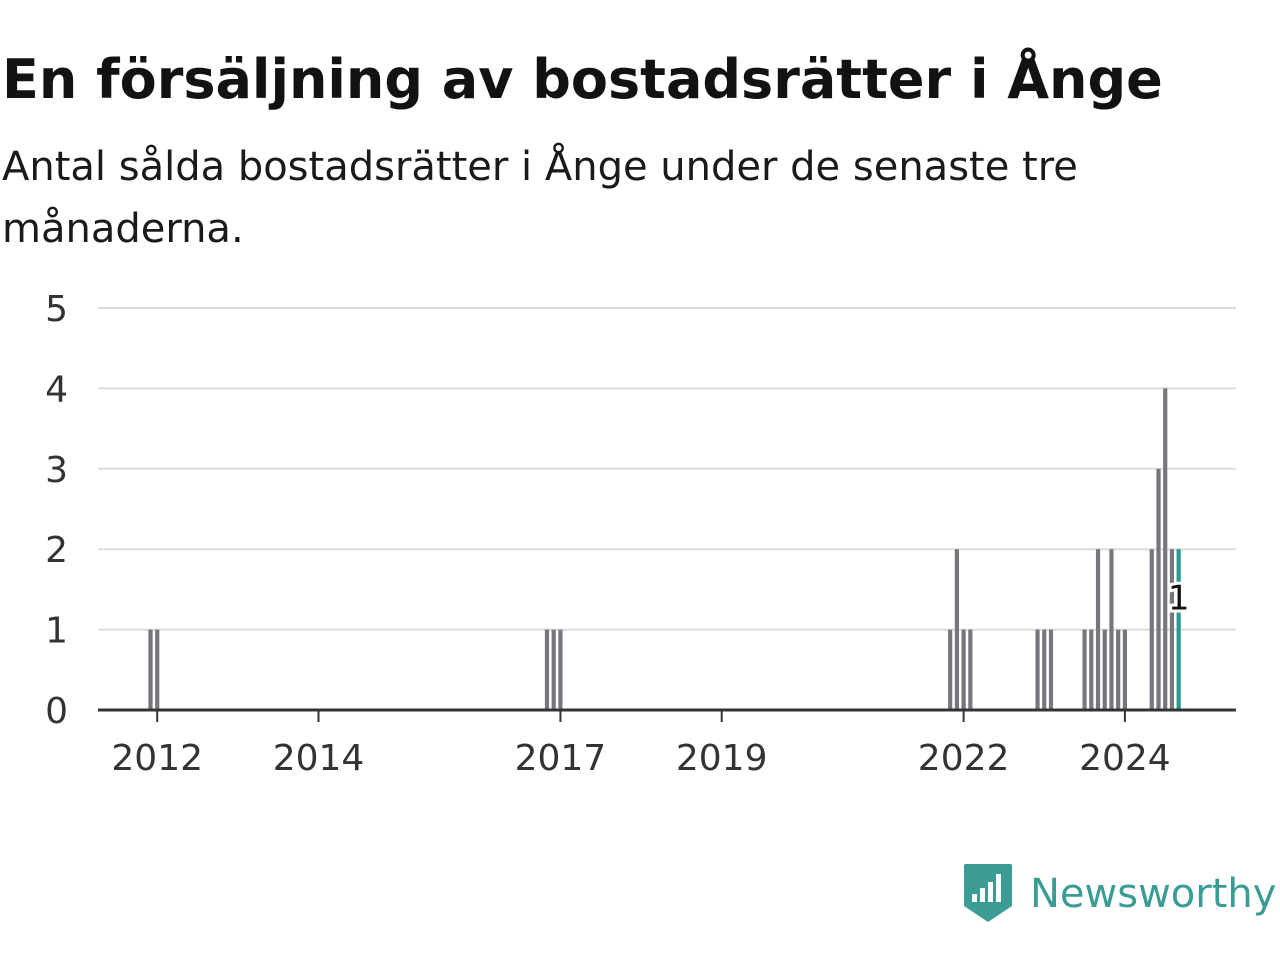  Describe the element at coordinates (722, 758) in the screenshot. I see `x-tick-label: 2019` at that location.